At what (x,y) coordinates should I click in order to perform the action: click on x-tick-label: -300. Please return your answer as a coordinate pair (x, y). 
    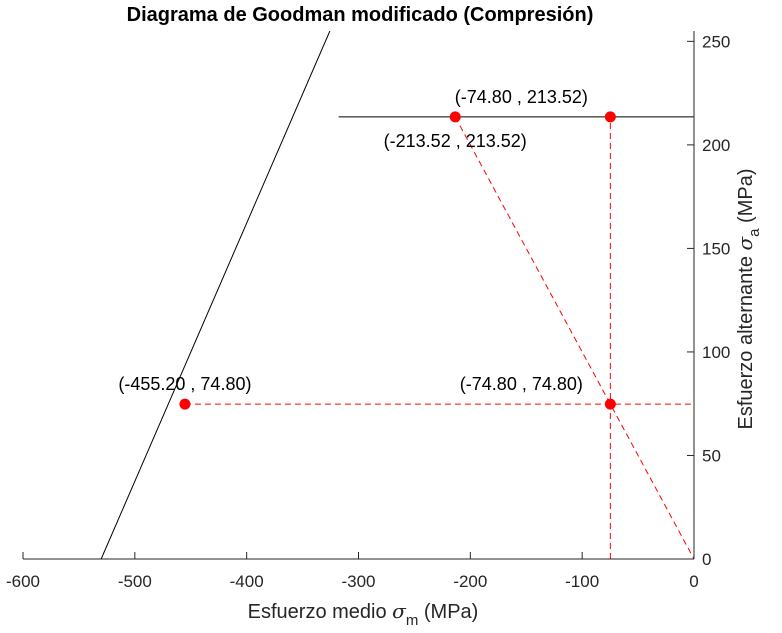
    Looking at the image, I should click on (358, 581).